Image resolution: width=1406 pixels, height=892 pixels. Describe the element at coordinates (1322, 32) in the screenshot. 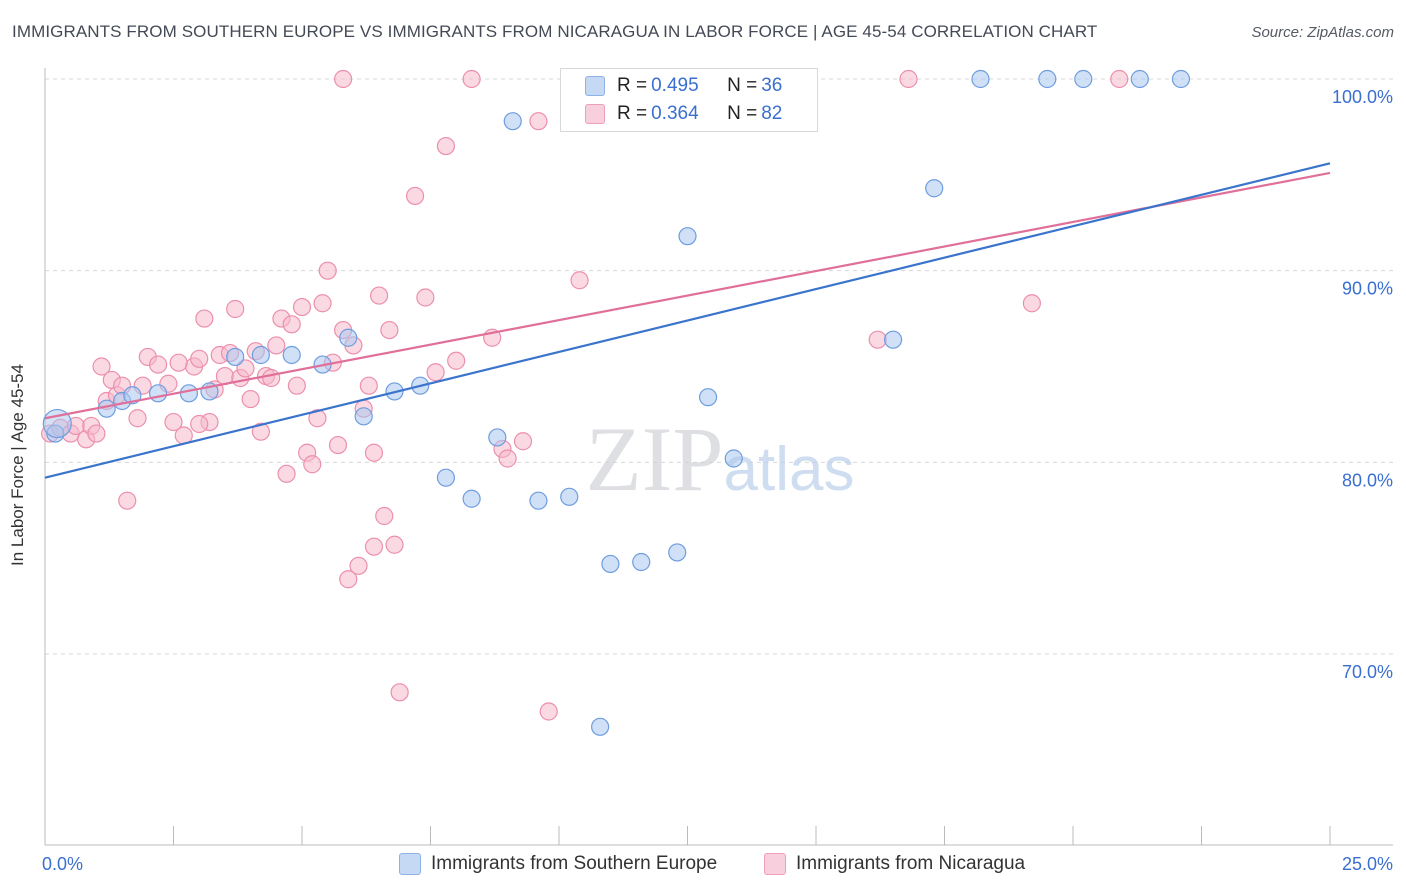

I see `source-label: Source: ZipAtlas.com` at that location.